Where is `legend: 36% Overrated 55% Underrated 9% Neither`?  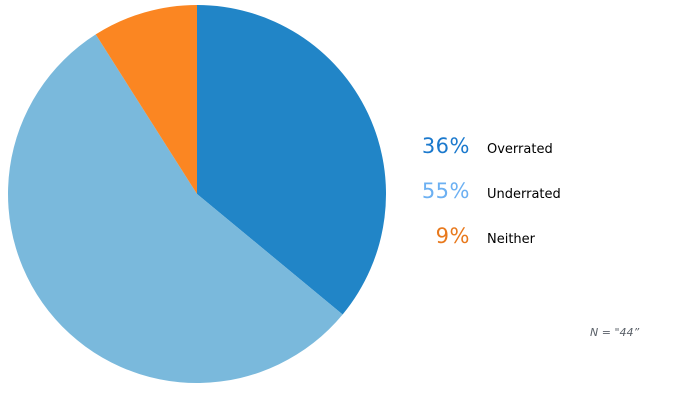
legend: 36% Overrated 55% Underrated 9% Neither is located at coordinates (484, 200).